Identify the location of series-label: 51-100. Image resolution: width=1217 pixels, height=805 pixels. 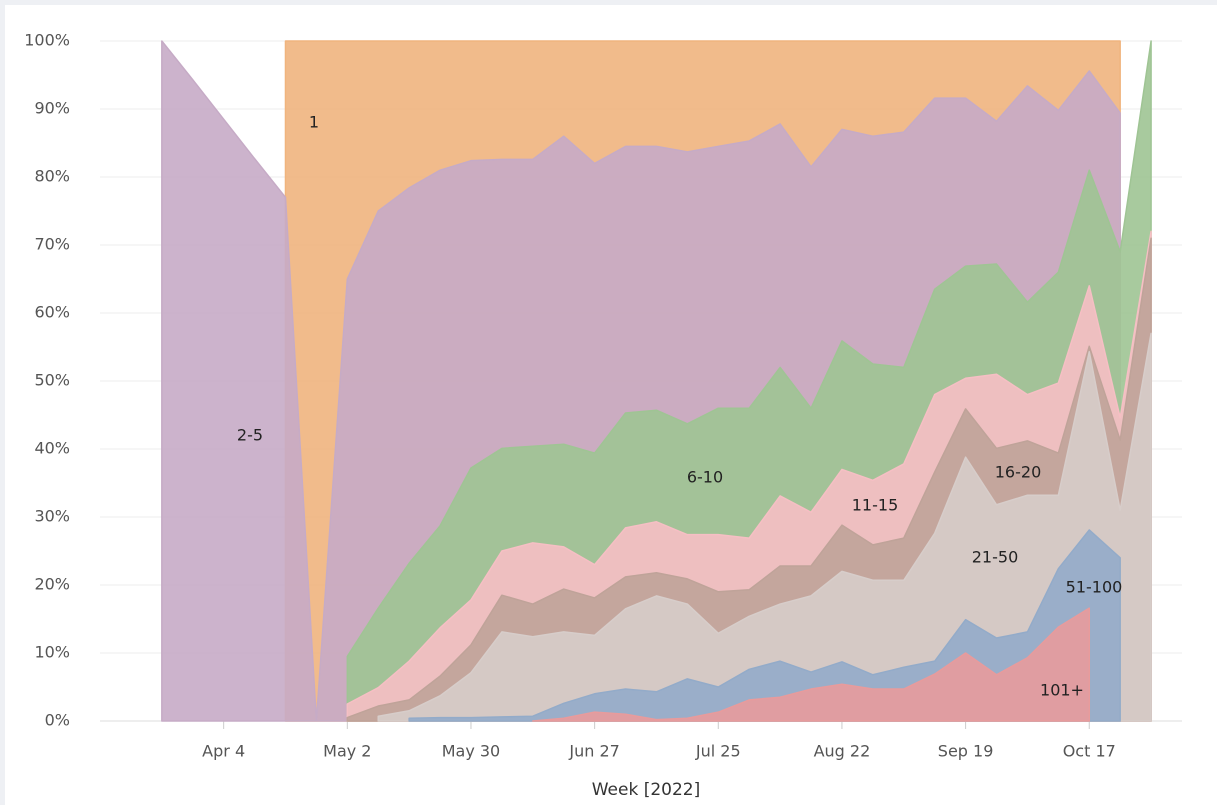
(1094, 587).